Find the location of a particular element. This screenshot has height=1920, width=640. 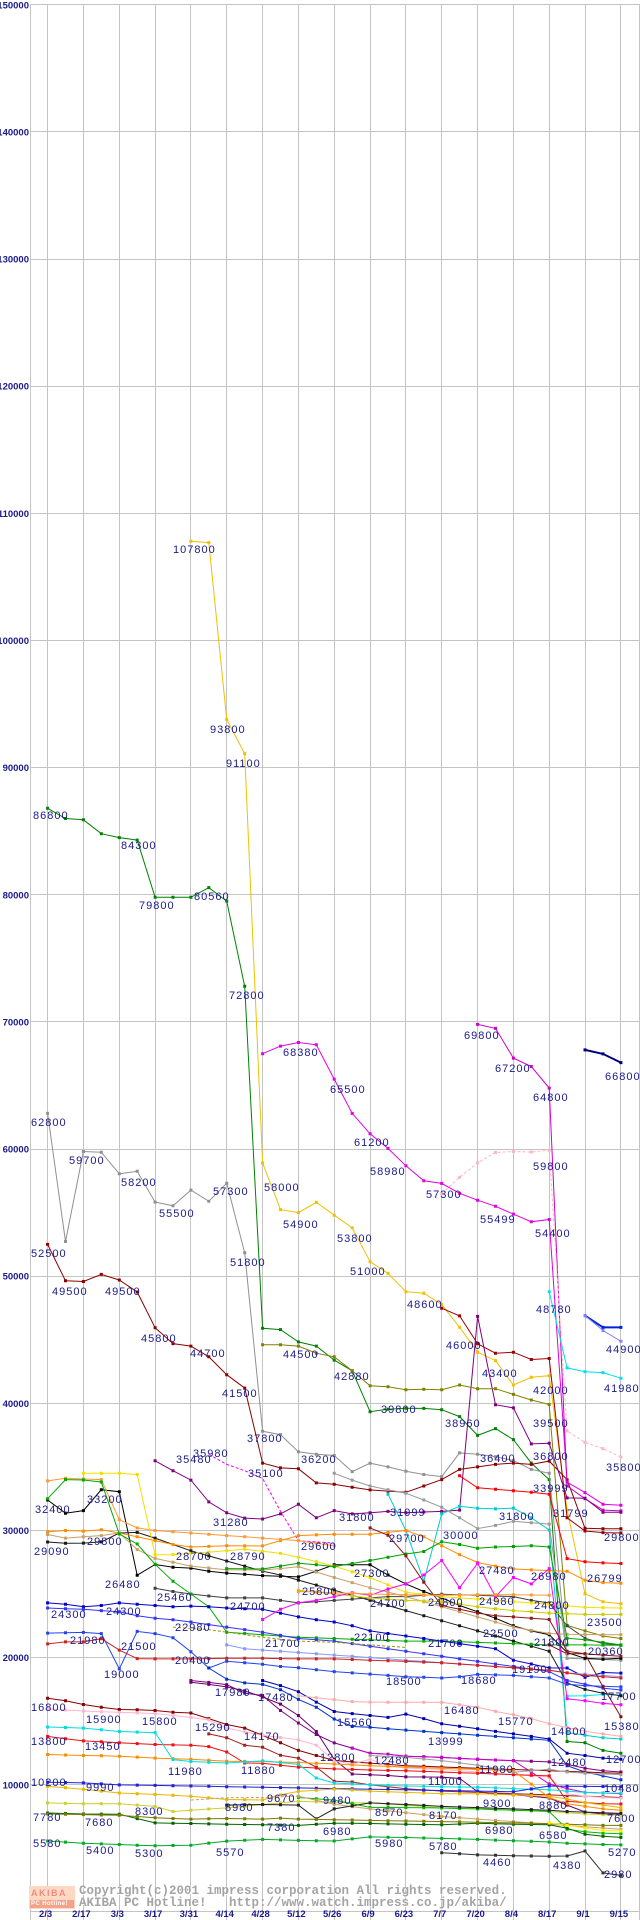

svg-text: 5270 is located at coordinates (622, 1853).